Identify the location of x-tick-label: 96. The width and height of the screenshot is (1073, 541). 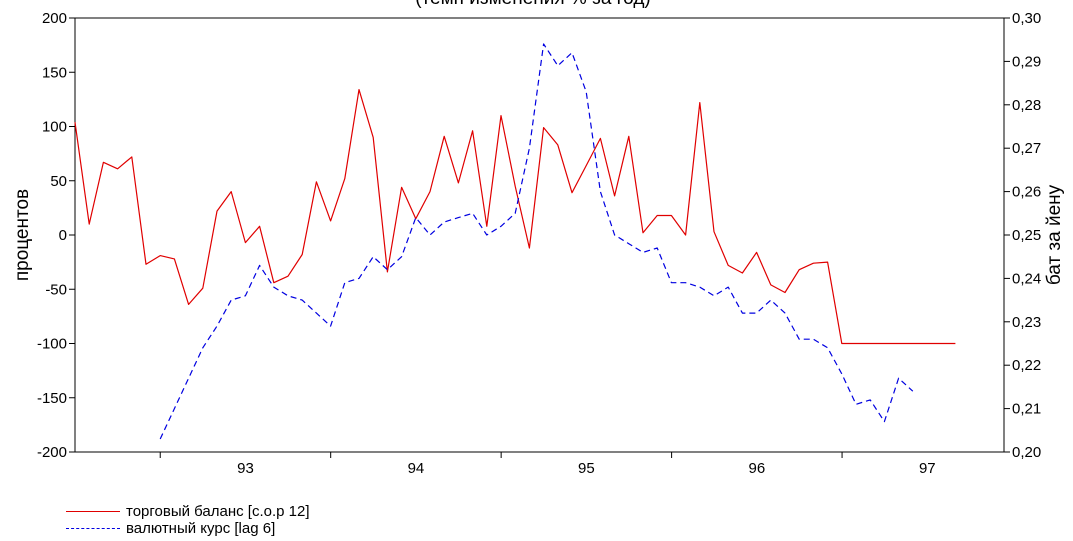
(756, 468).